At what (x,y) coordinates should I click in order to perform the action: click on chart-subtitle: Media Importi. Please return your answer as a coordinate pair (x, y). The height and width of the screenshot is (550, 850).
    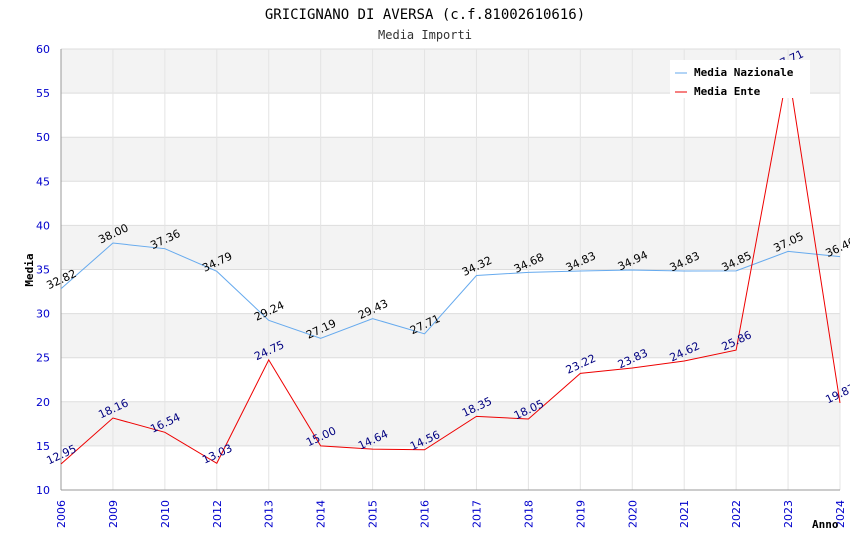
    Looking at the image, I should click on (425, 35).